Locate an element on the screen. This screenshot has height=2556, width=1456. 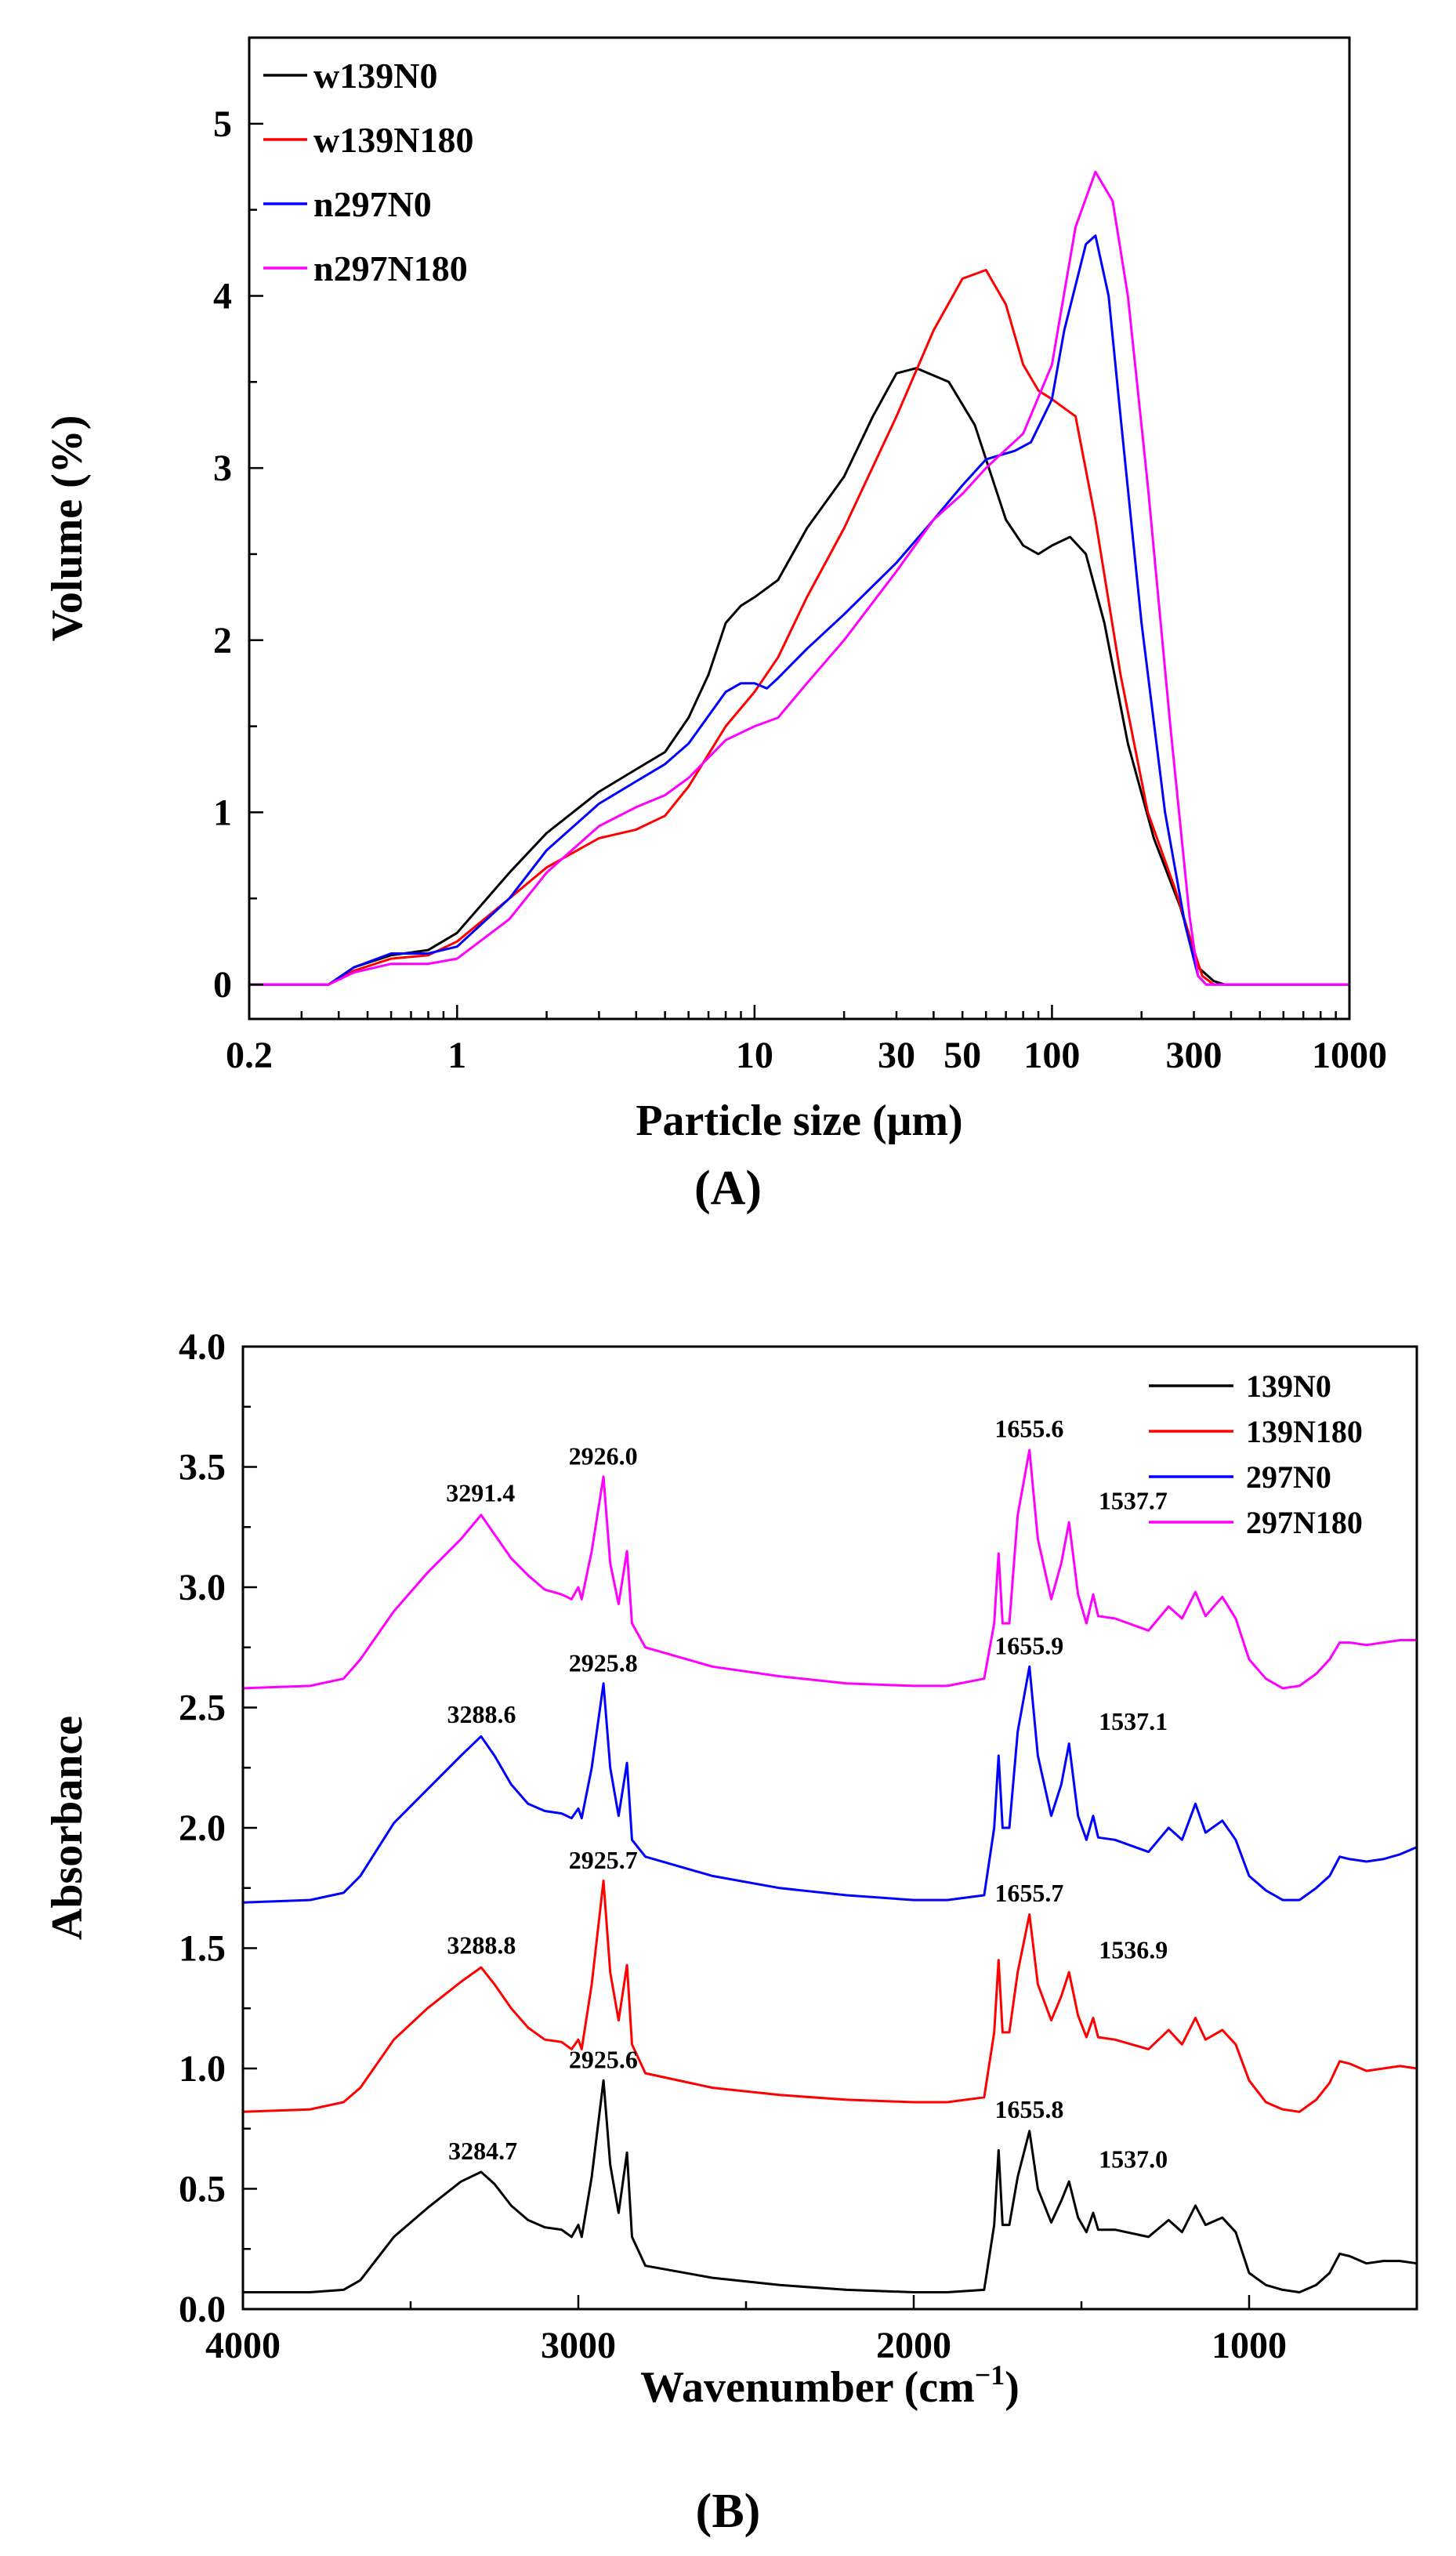
peak-label: 3291.4 is located at coordinates (480, 1493).